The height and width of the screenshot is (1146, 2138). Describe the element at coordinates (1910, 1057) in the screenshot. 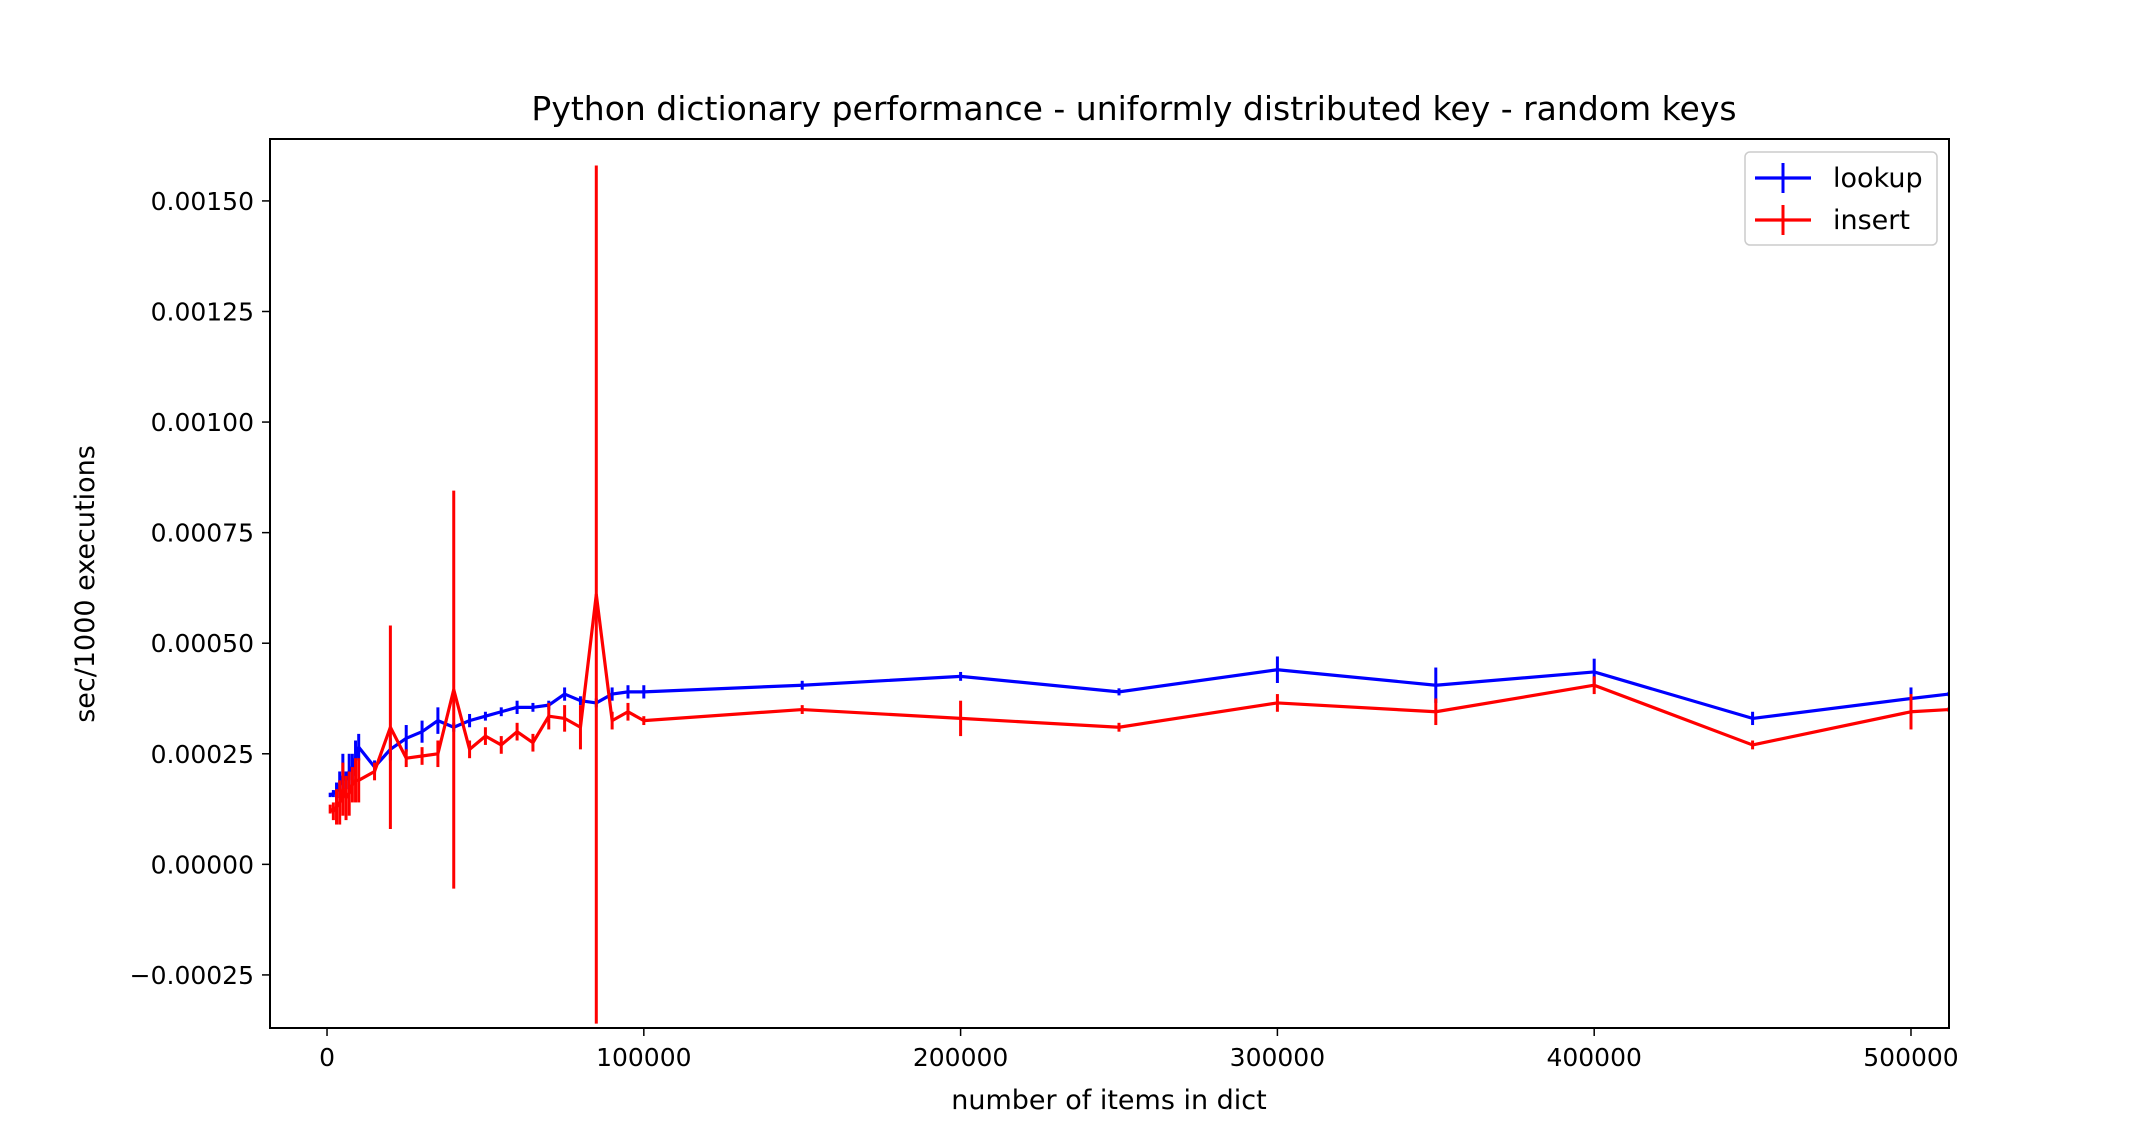

I see `x-tick-label: 500000` at that location.